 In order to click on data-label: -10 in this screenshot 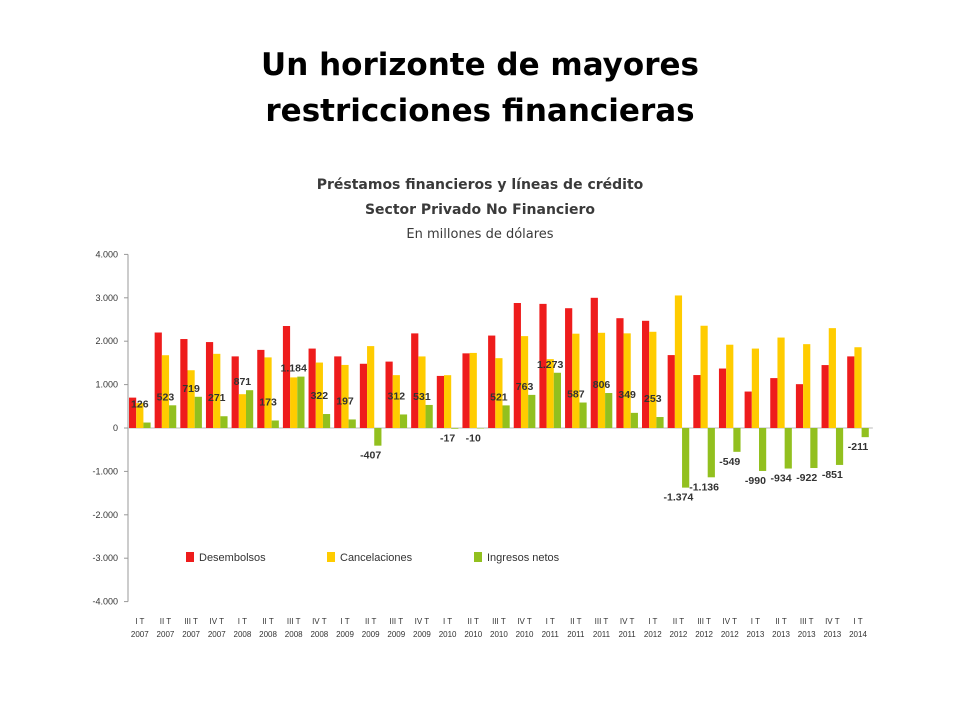, I will do `click(473, 438)`.